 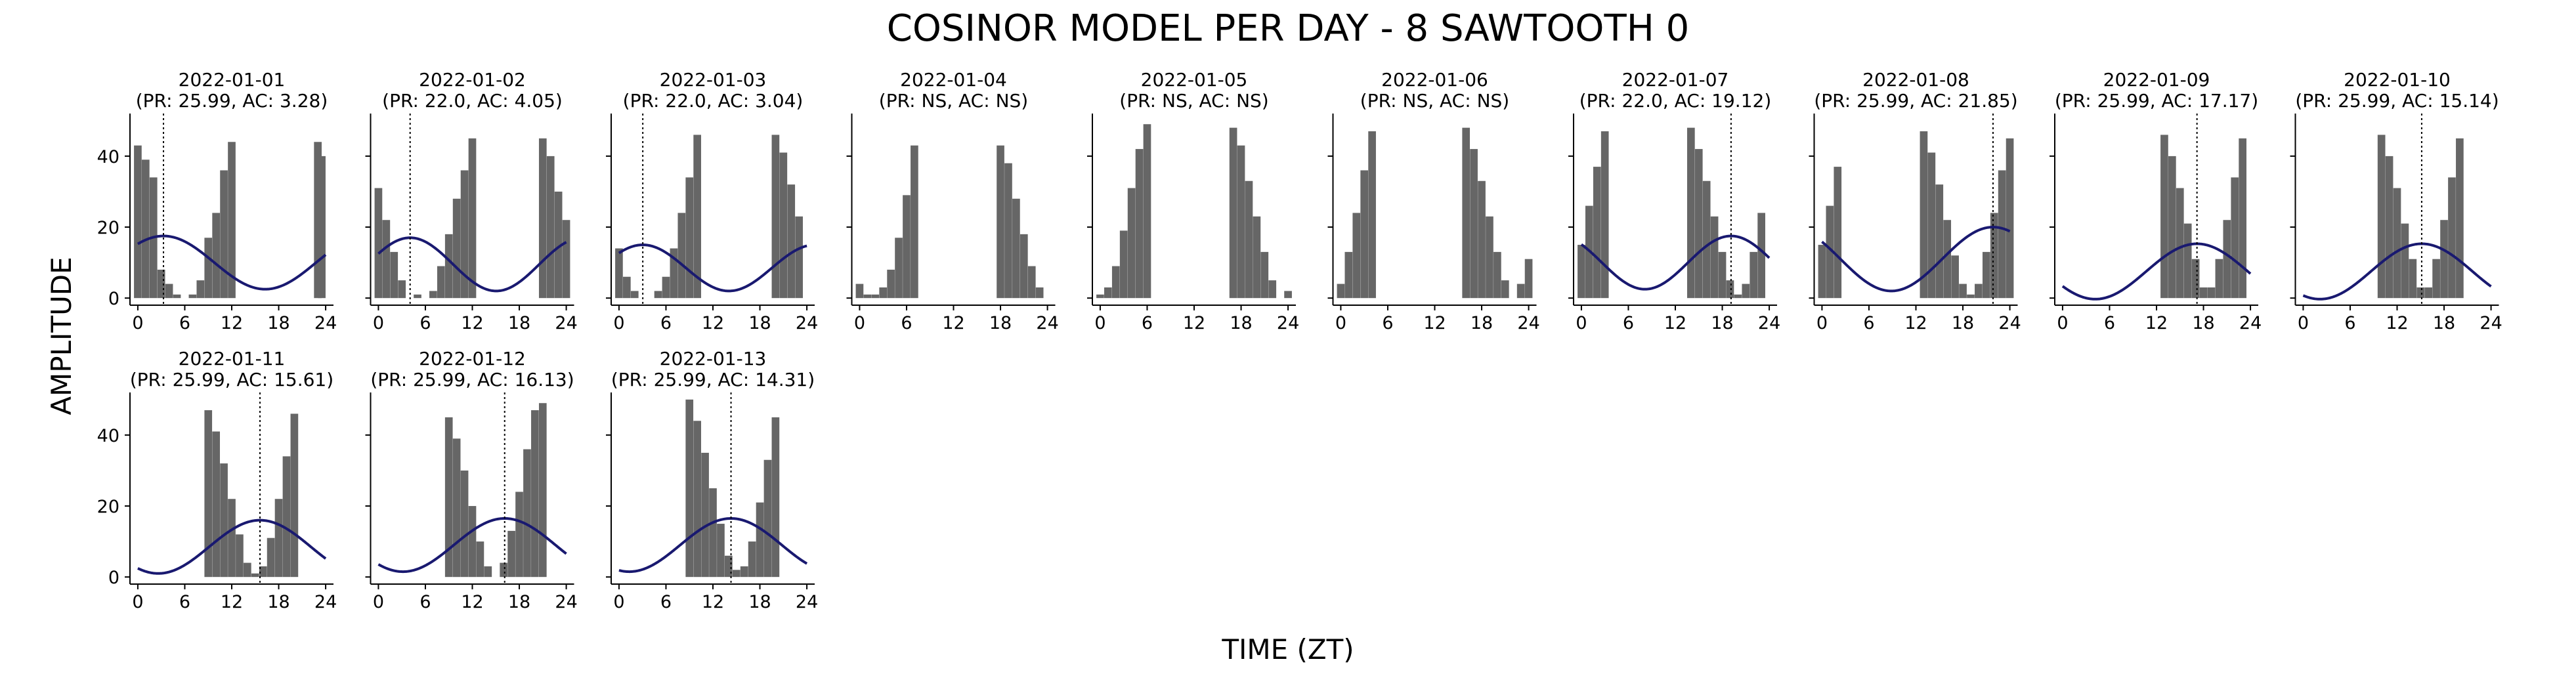 I want to click on panel-2022-01-09: 2022-01-09(PR: 25.99, AC: 17.17) 0 6 12 18 24, so click(x=2156, y=201).